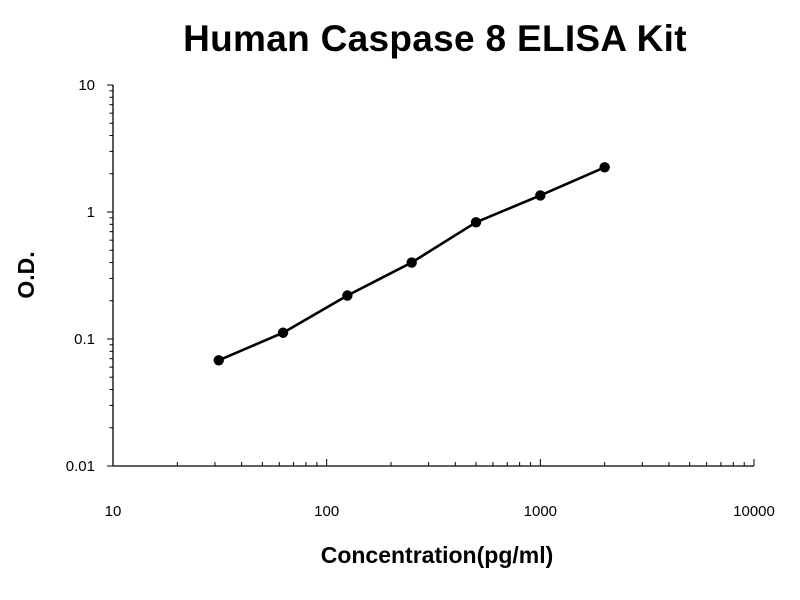 This screenshot has width=800, height=600. Describe the element at coordinates (437, 555) in the screenshot. I see `x-axis-title: Concentration(pg/ml)` at that location.